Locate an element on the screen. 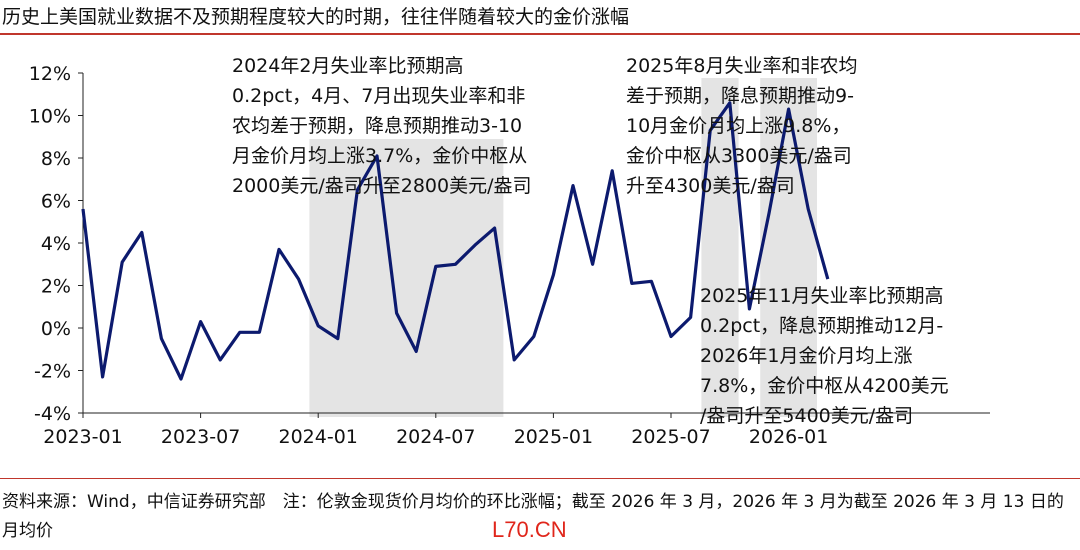 This screenshot has height=550, width=1080. annotation-line: 金价中枢从3300美元/盎司 is located at coordinates (739, 156).